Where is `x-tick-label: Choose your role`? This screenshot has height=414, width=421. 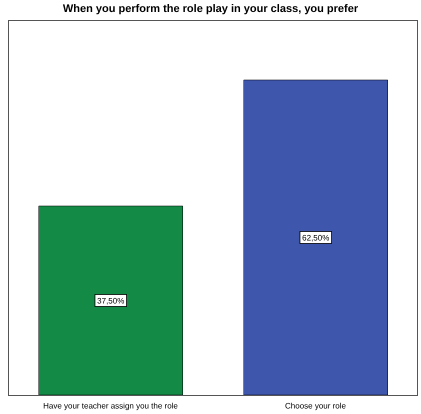 x-tick-label: Choose your role is located at coordinates (316, 406).